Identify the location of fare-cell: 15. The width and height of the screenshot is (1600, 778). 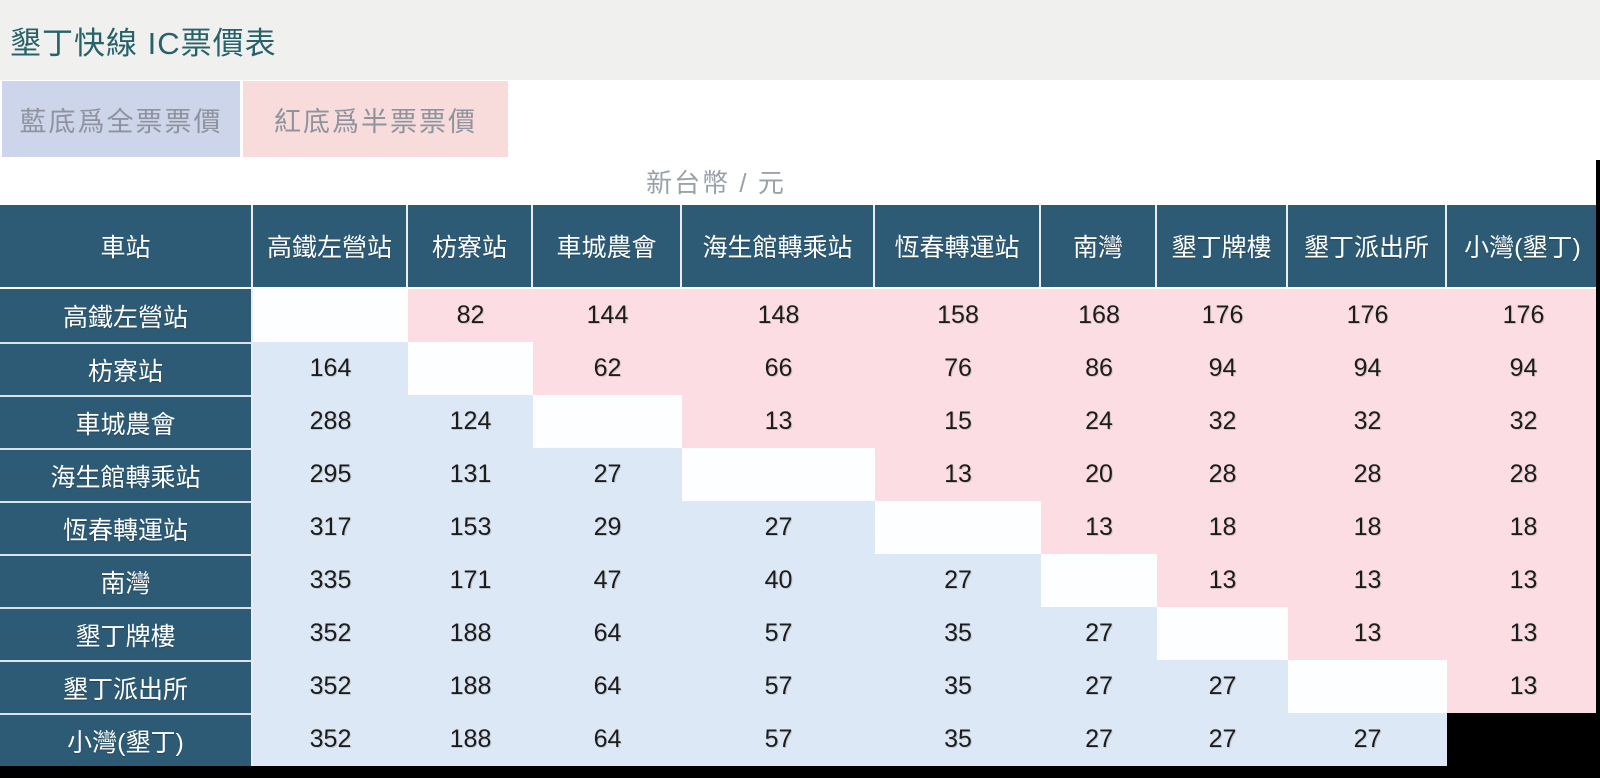
(958, 421).